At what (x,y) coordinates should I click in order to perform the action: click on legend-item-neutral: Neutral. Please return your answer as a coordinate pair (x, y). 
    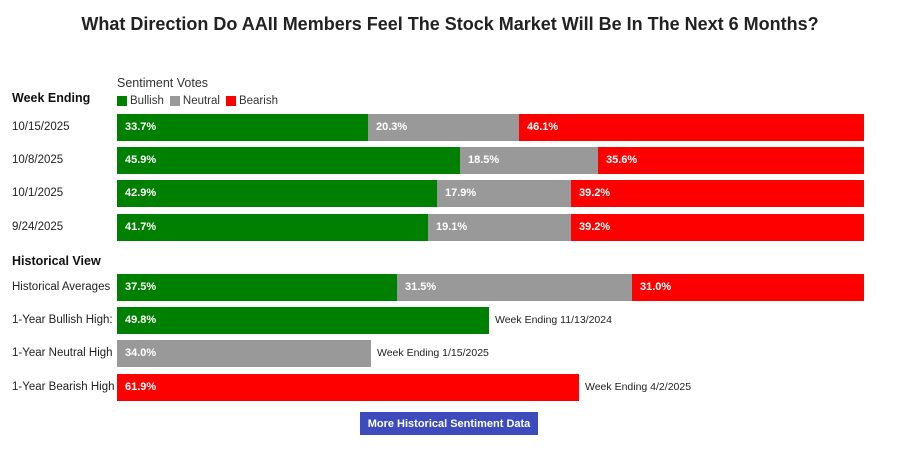
    Looking at the image, I should click on (194, 101).